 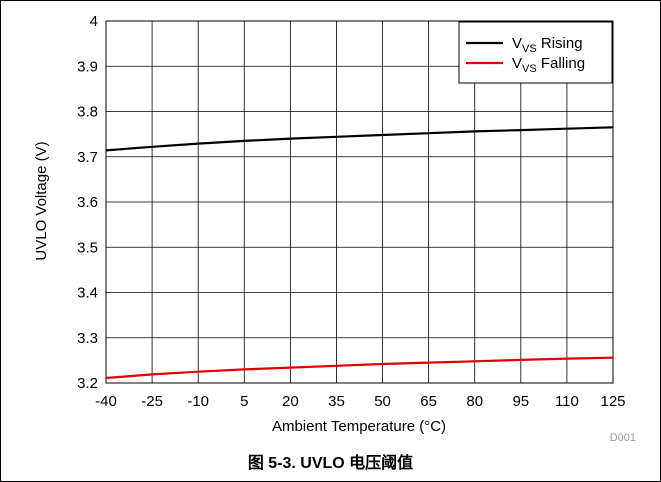 I want to click on x-tick-label: -25, so click(x=152, y=401).